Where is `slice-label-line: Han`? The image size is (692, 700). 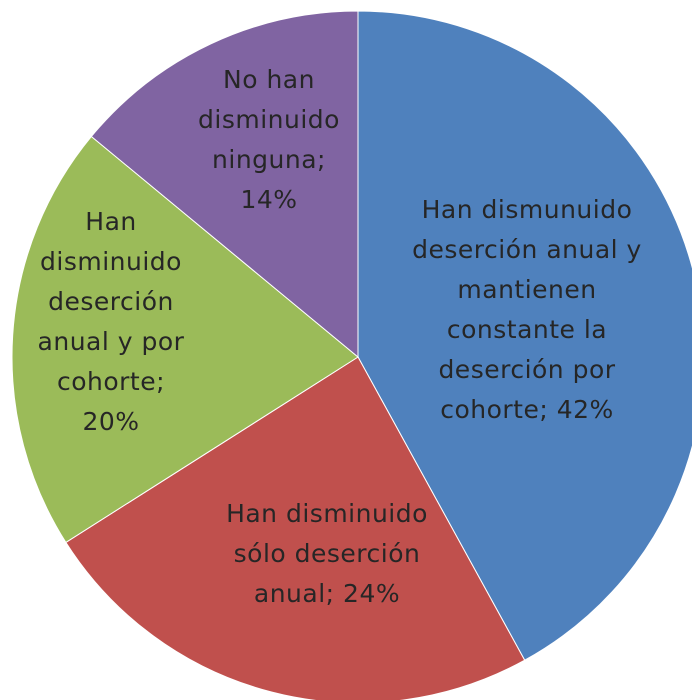 slice-label-line: Han is located at coordinates (110, 221).